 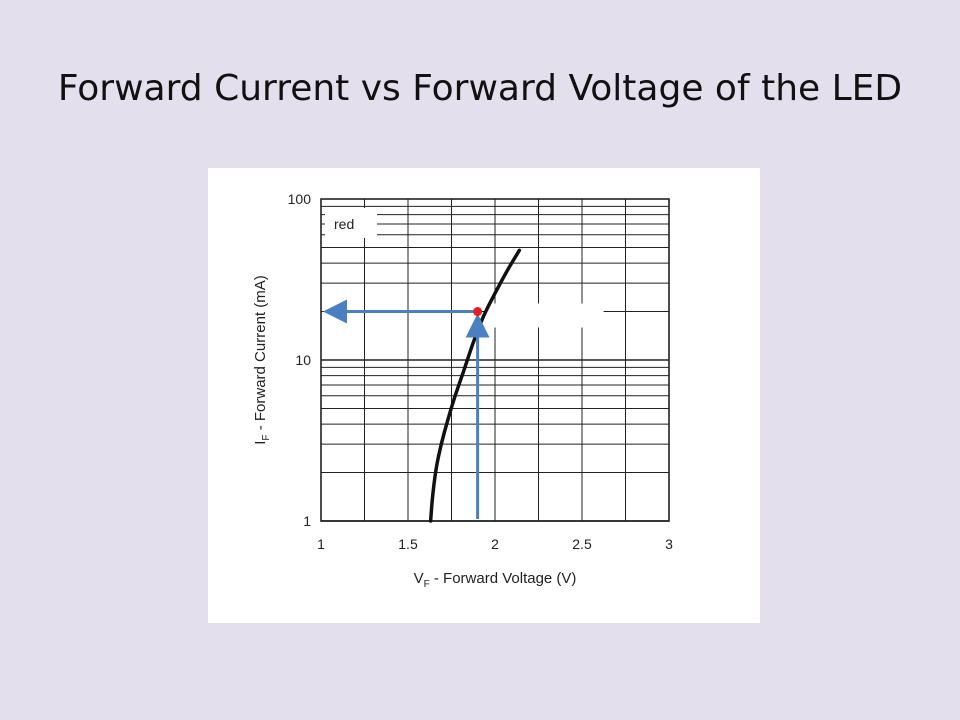 I want to click on legend-background, so click(x=351, y=223).